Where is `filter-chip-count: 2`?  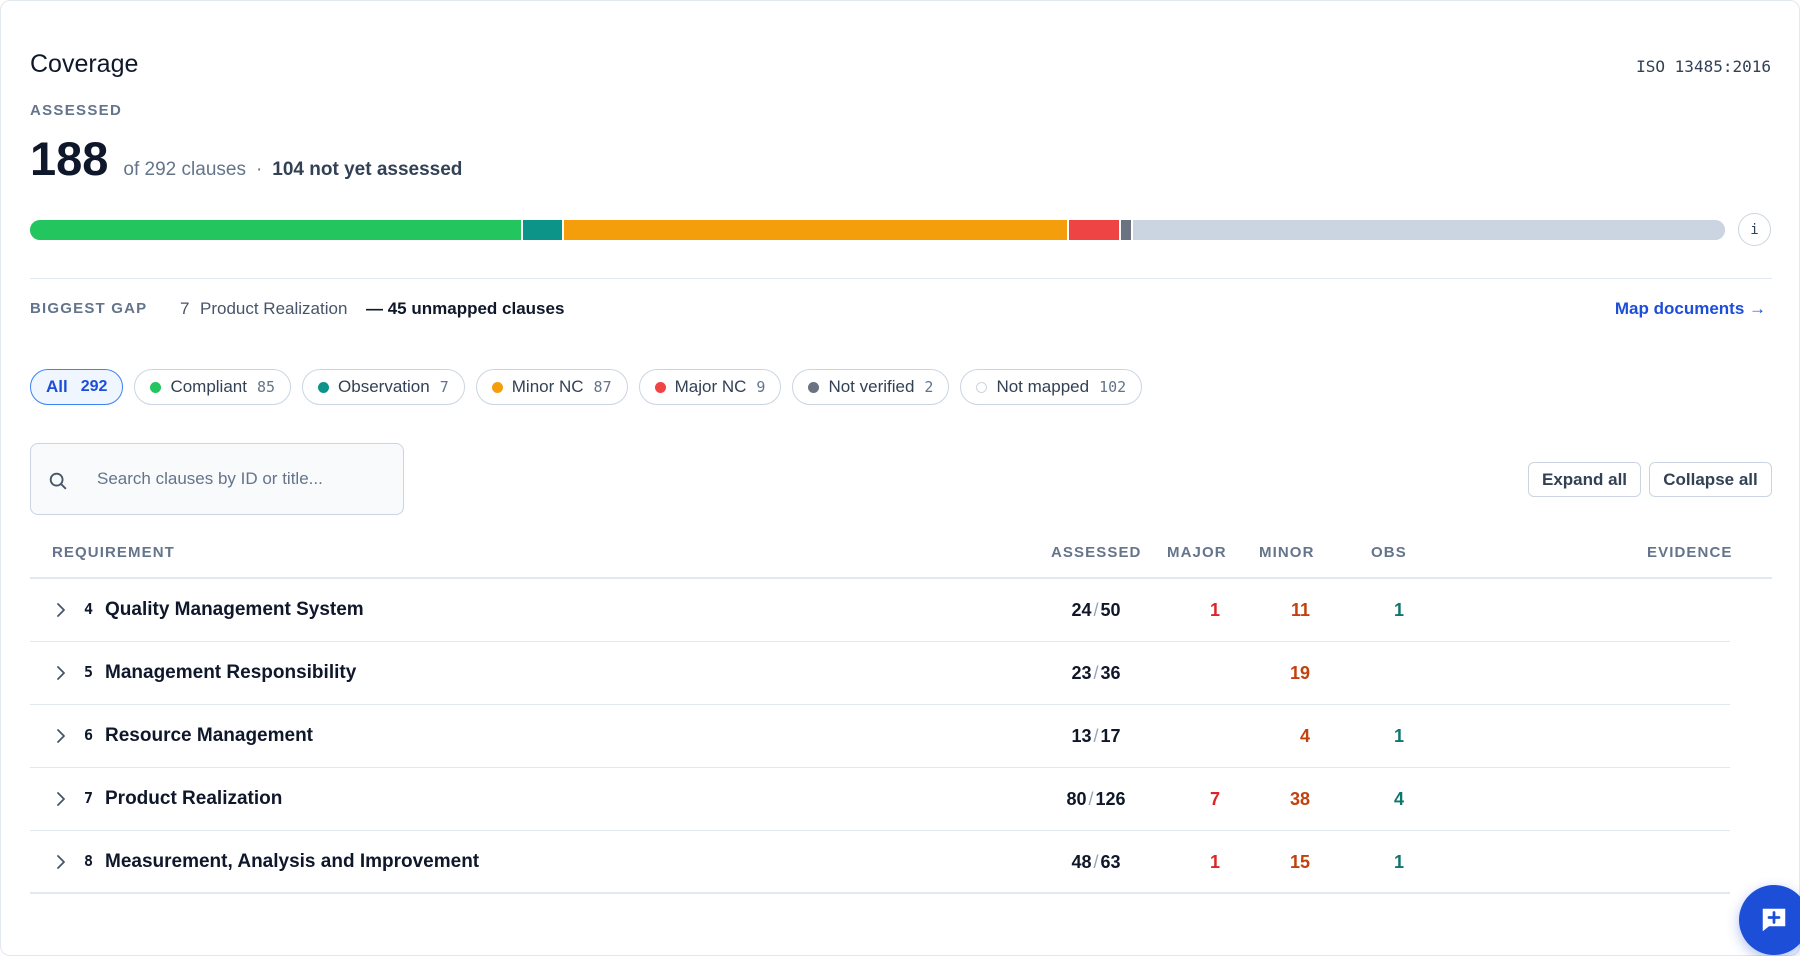
filter-chip-count: 2 is located at coordinates (929, 387).